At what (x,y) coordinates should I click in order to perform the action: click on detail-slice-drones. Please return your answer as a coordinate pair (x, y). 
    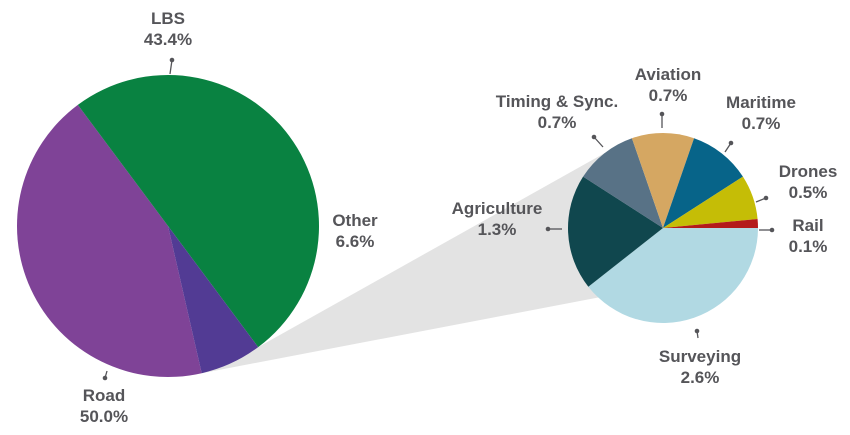
    Looking at the image, I should click on (710, 202).